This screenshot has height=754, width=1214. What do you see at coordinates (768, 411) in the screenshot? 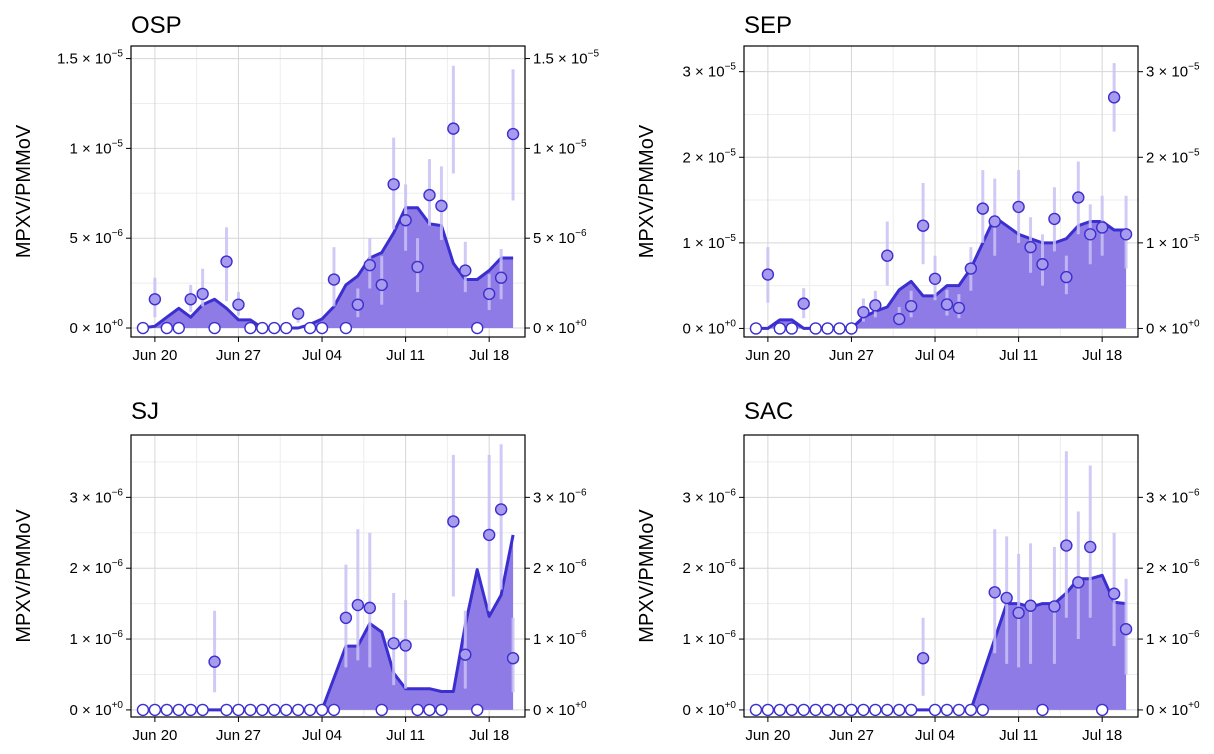
I see `panel-title: SAC` at bounding box center [768, 411].